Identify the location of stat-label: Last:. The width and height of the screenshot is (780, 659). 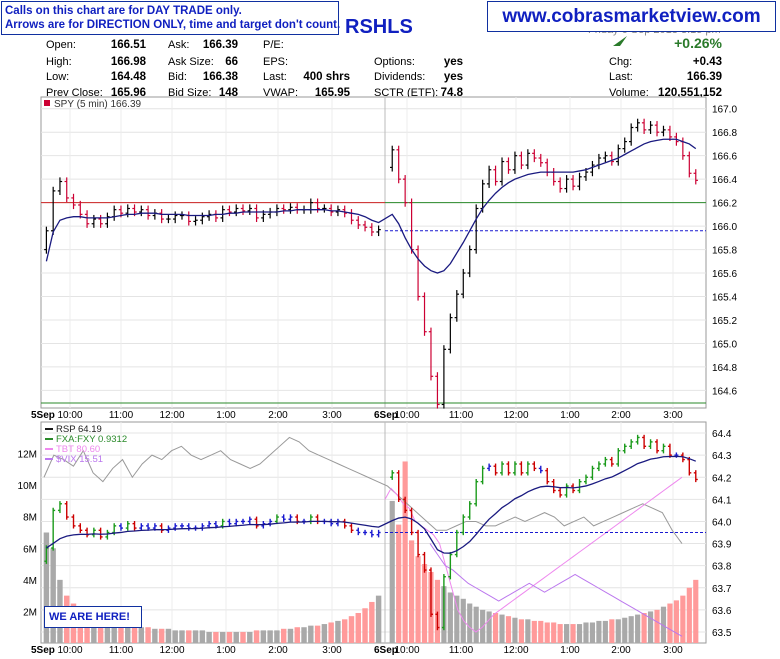
(275, 77).